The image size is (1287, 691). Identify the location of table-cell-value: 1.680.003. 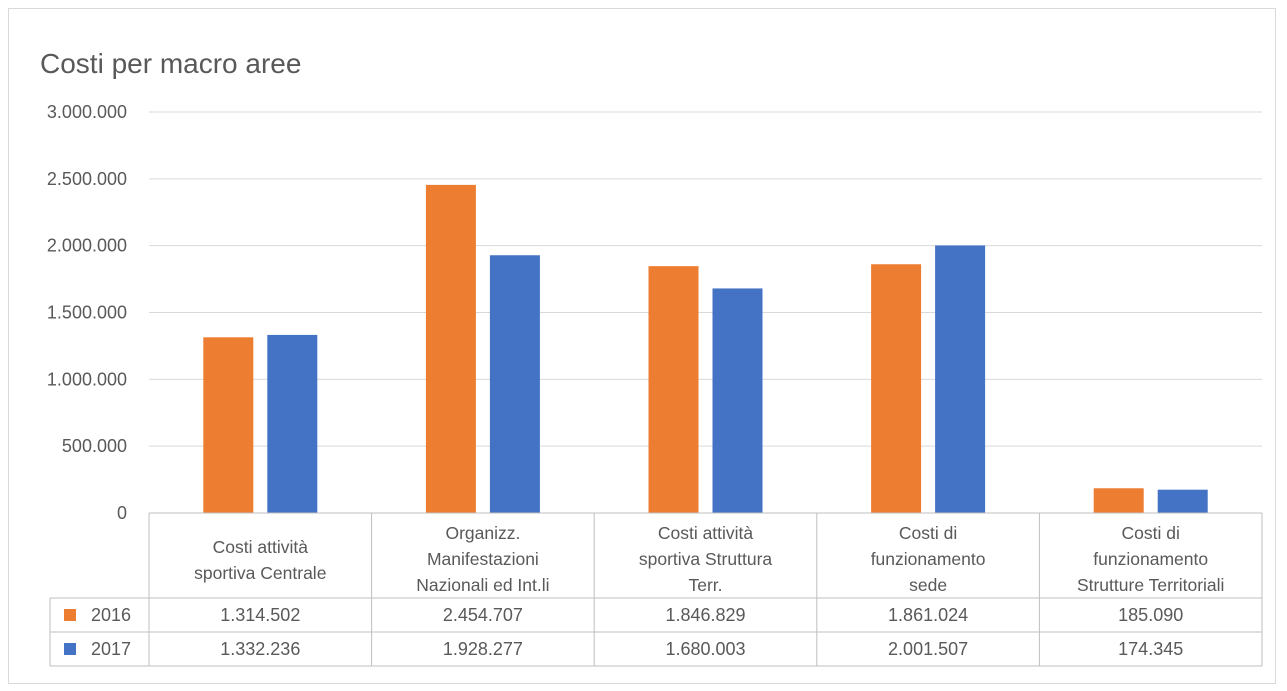
(705, 649).